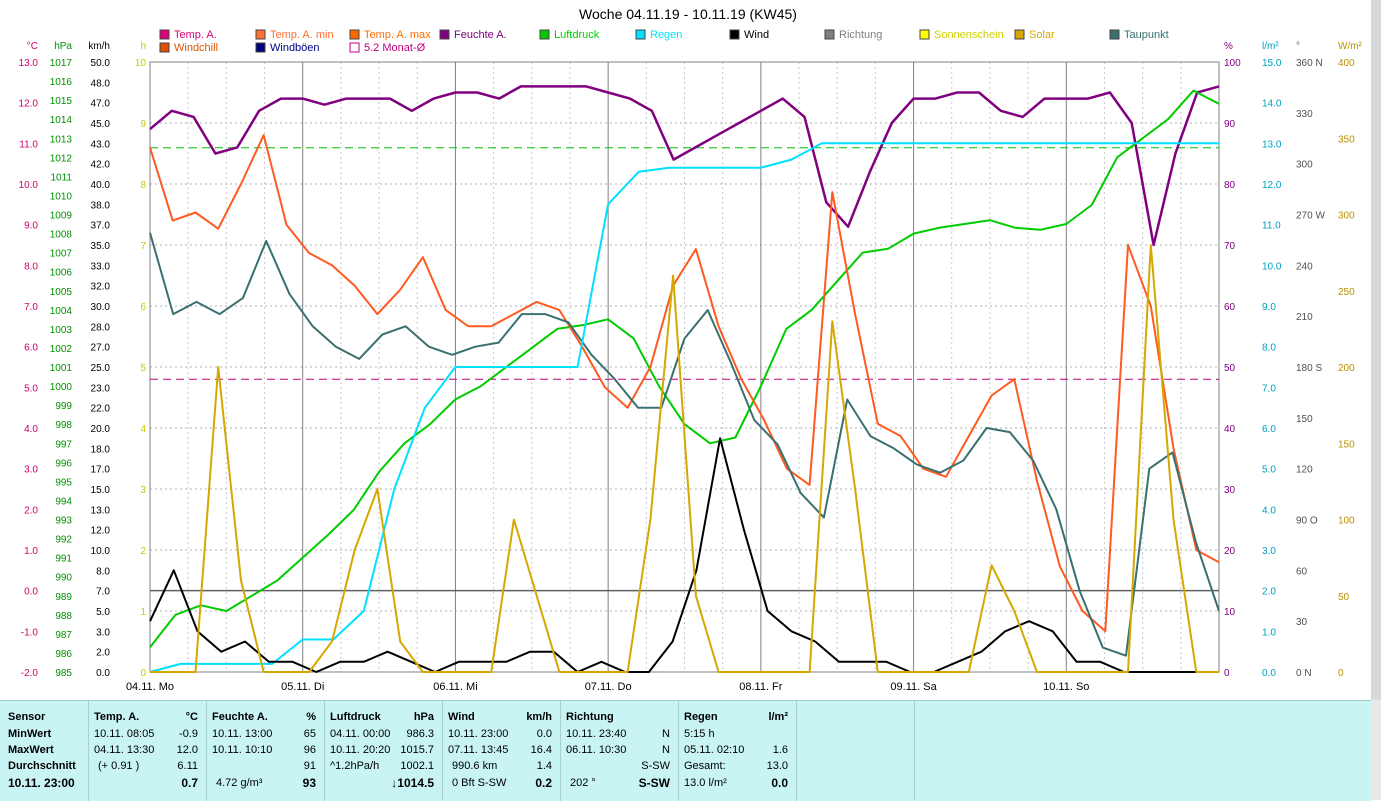  I want to click on rain-axis-tick-7: 8.0, so click(1269, 348).